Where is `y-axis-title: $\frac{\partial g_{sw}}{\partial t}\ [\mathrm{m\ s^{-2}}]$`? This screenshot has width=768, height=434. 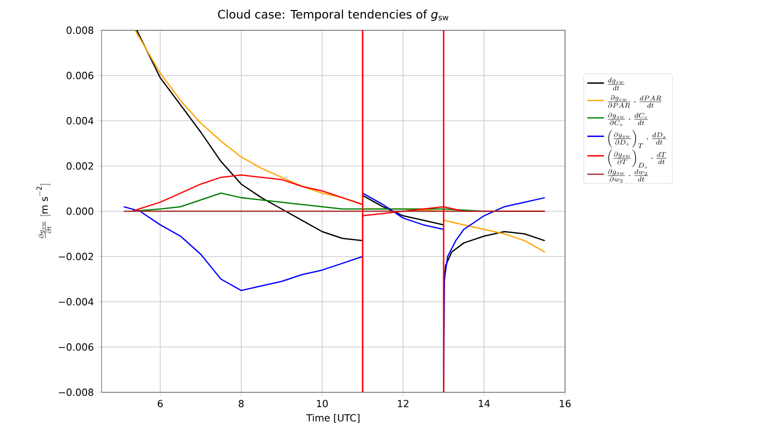 y-axis-title: $\frac{\partial g_{sw}}{\partial t}\ [\mathrm{m\ s^{-2}}]$ is located at coordinates (44, 211).